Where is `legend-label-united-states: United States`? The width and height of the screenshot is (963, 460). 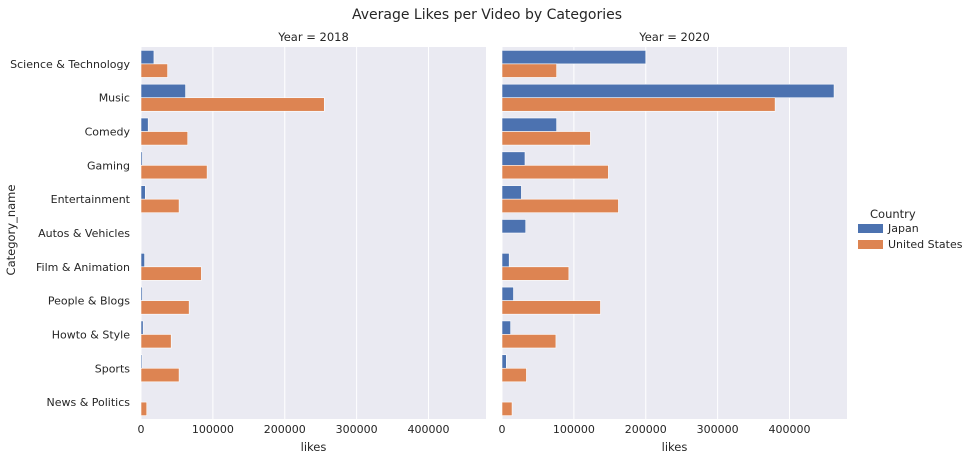
legend-label-united-states: United States is located at coordinates (925, 244).